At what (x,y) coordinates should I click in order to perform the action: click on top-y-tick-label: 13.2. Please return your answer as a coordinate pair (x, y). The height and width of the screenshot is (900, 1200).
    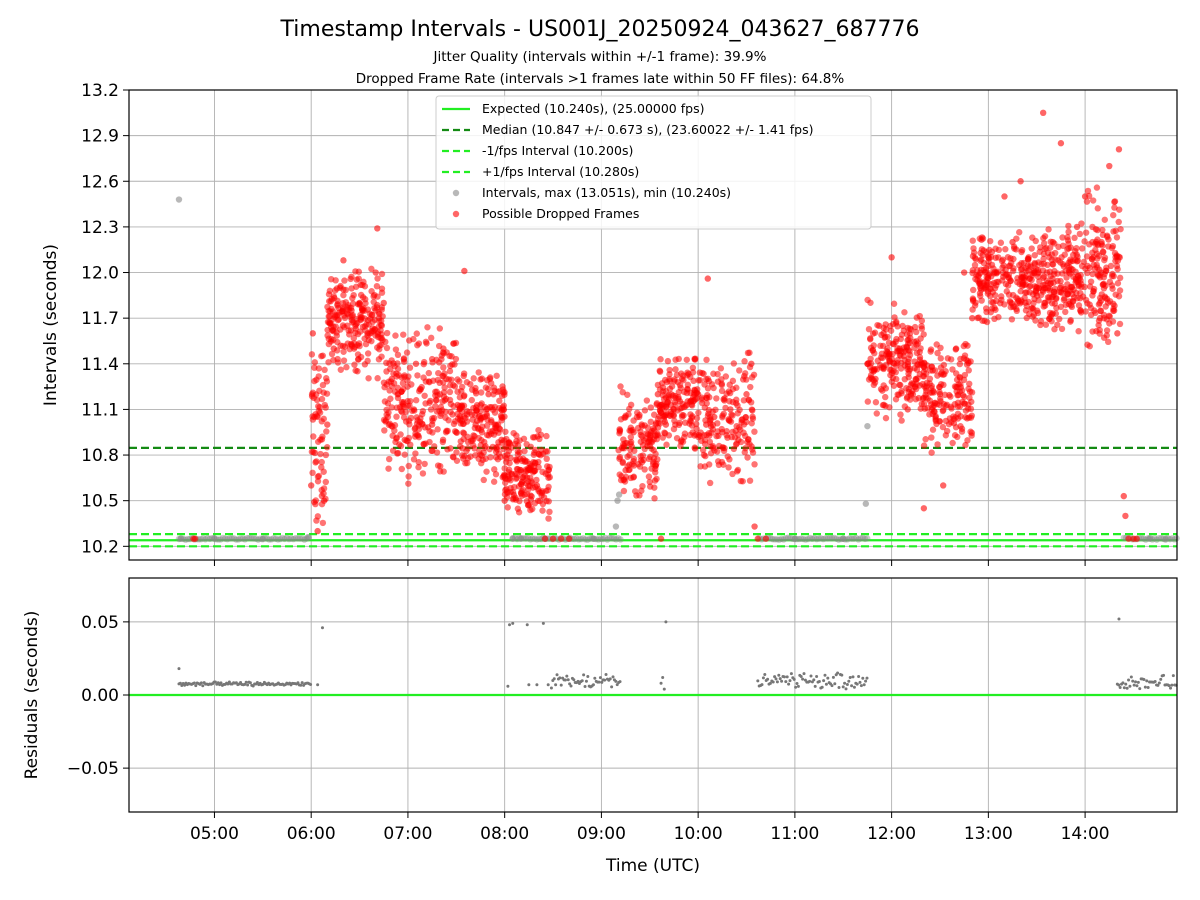
    Looking at the image, I should click on (100, 91).